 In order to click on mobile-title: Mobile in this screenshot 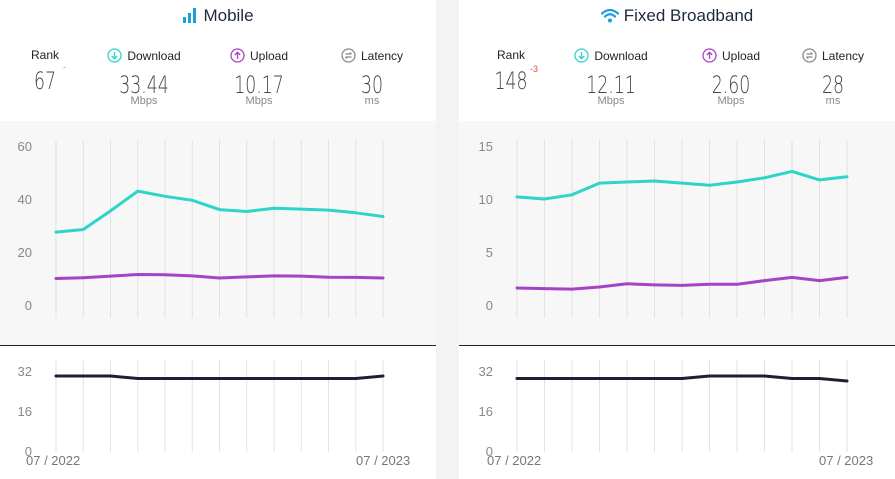, I will do `click(218, 17)`.